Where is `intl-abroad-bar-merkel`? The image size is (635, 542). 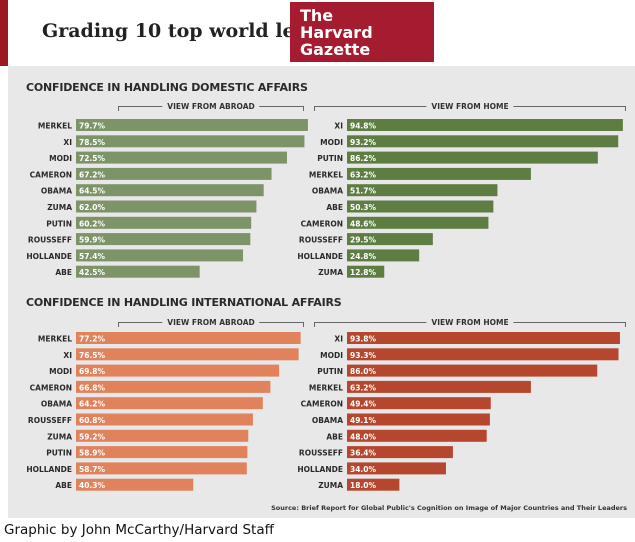 intl-abroad-bar-merkel is located at coordinates (188, 338).